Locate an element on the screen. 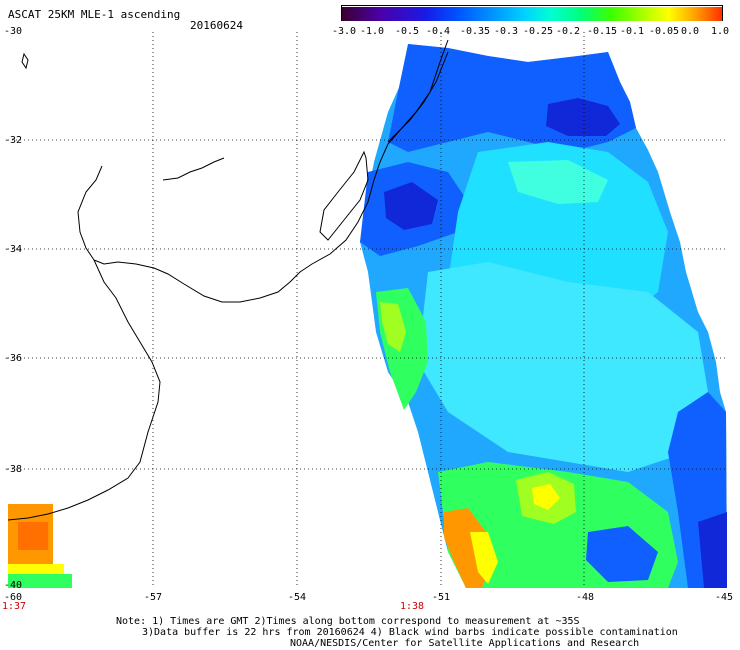  patch-southwest-green is located at coordinates (40, 581).